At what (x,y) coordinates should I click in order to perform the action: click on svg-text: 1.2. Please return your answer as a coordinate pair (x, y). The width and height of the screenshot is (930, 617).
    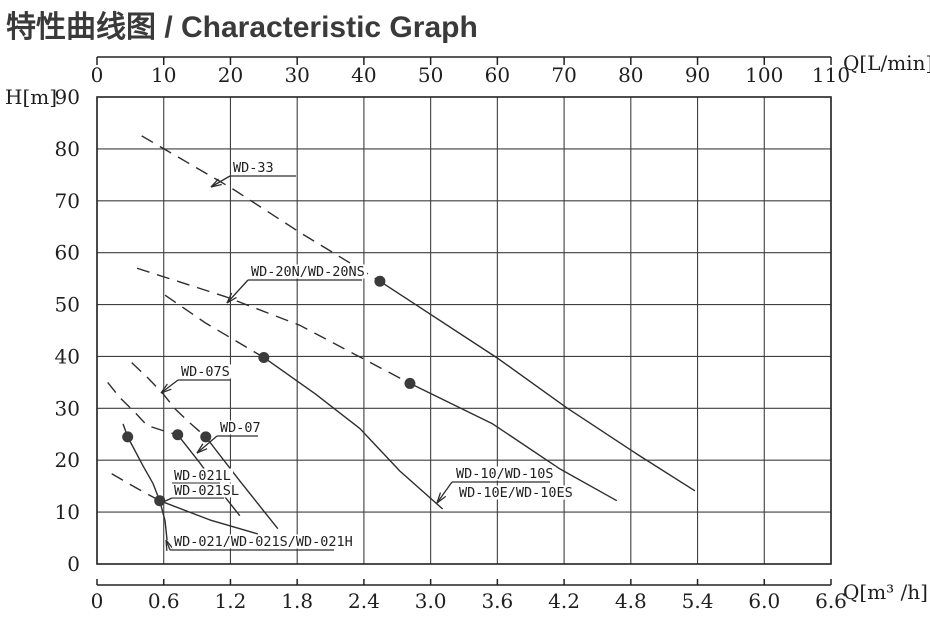
    Looking at the image, I should click on (231, 601).